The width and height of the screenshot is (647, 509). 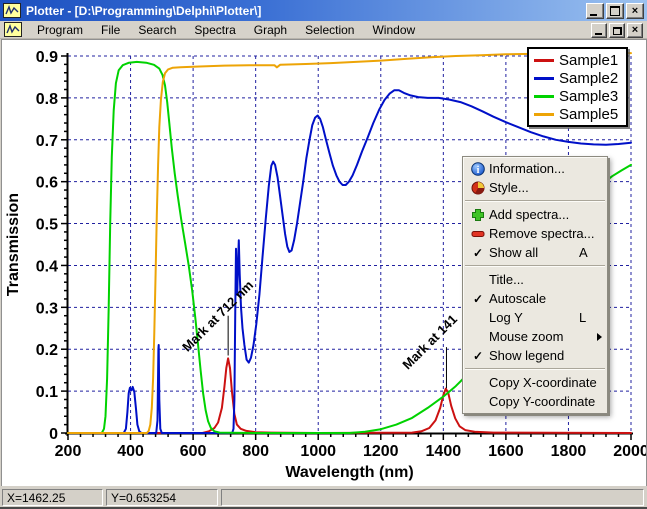 I want to click on svg-text: 0.2, so click(x=47, y=350).